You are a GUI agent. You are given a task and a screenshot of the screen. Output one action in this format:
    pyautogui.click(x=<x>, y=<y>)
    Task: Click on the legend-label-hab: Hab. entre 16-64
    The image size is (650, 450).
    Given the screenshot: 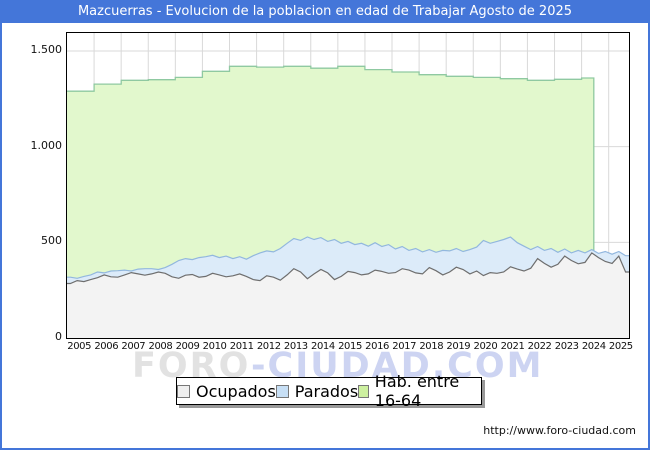 What is the action you would take?
    pyautogui.click(x=417, y=391)
    